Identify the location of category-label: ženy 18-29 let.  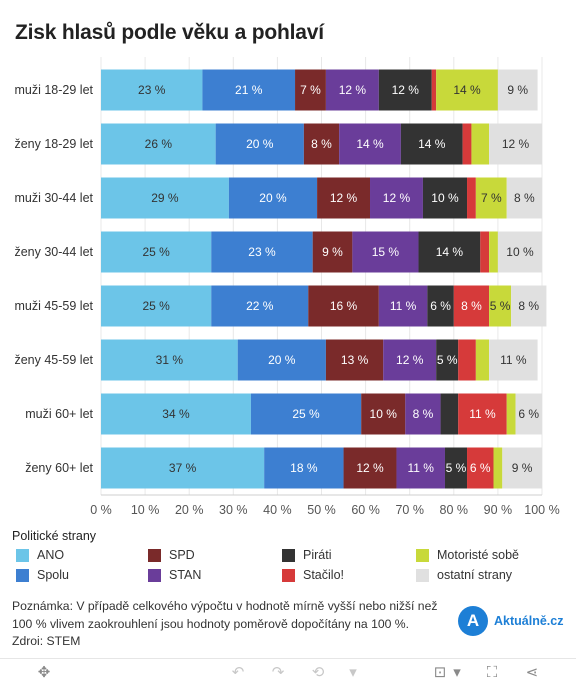
(53, 144).